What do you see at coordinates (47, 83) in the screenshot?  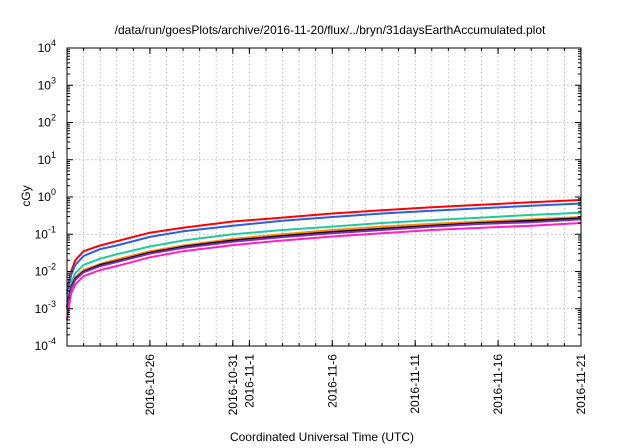 I see `y-tick-label: 10³` at bounding box center [47, 83].